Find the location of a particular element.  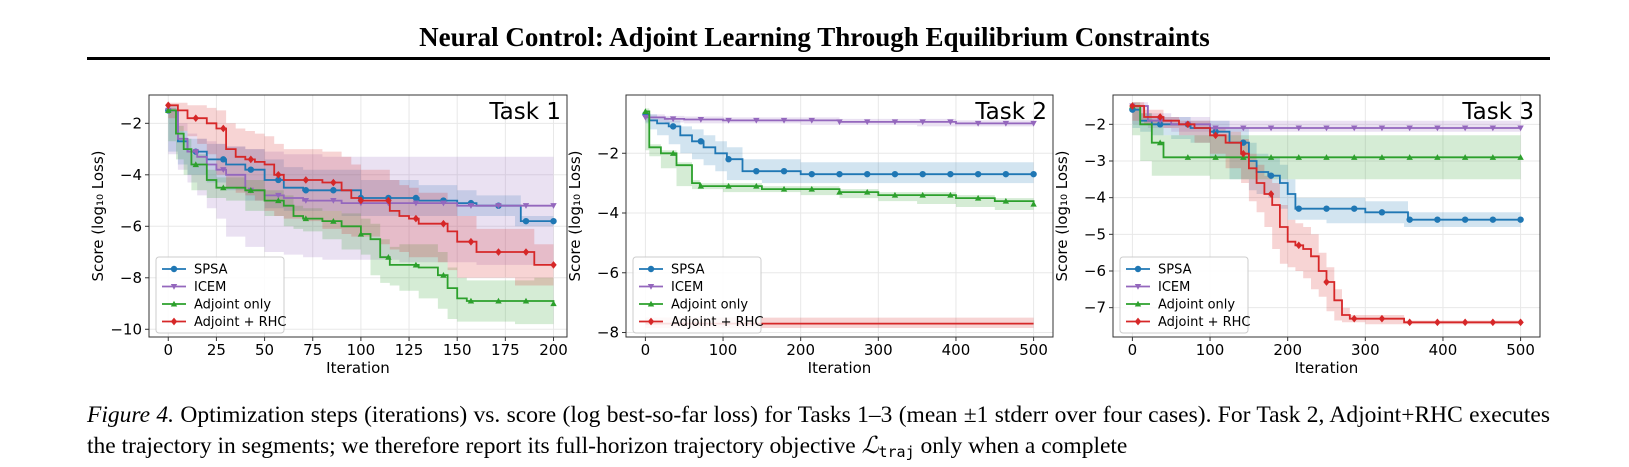

panel-3-legend-label-adjoint-only: Adjoint only is located at coordinates (1196, 305).